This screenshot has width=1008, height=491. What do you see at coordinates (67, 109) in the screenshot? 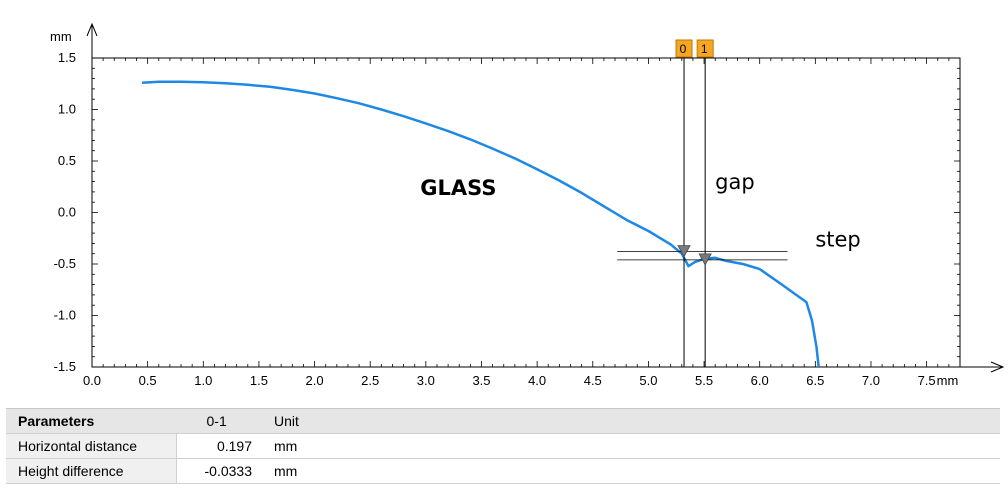
I see `y-tick-label: 1.0` at bounding box center [67, 109].